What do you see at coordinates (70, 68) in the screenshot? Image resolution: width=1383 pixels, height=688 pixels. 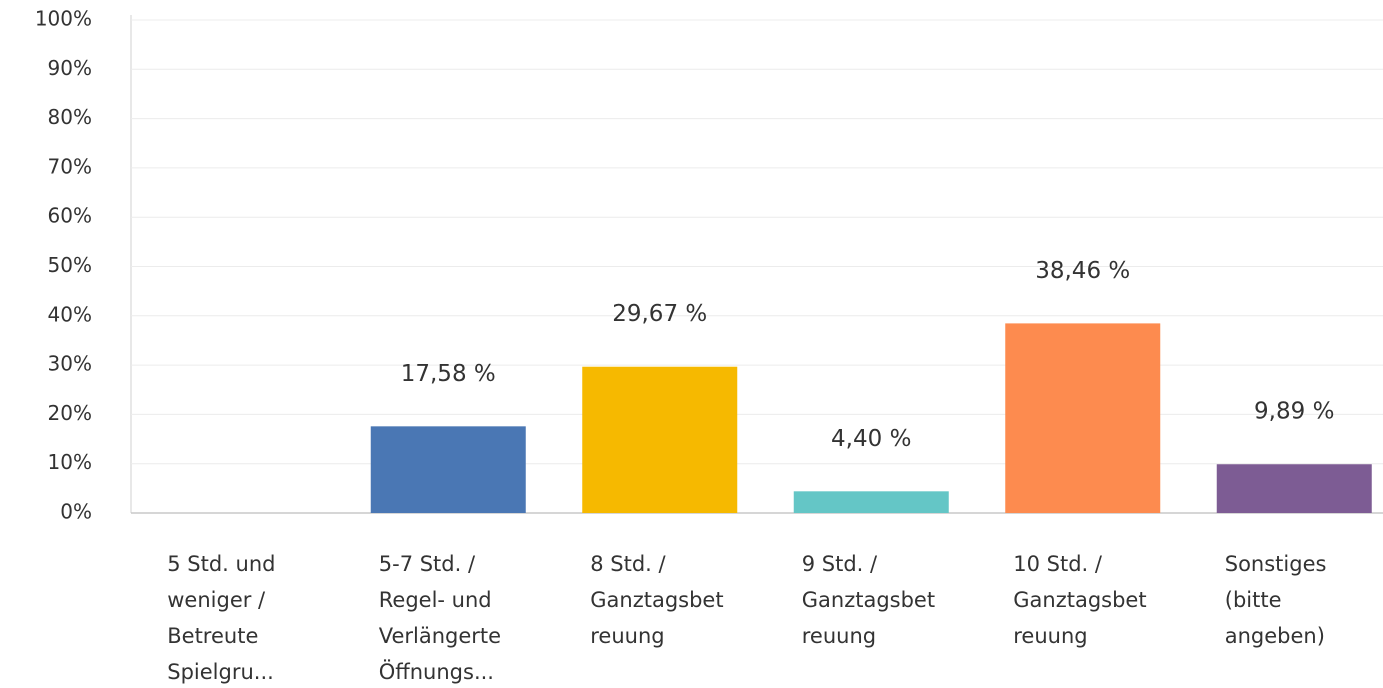 I see `y-tick-label: 90%` at bounding box center [70, 68].